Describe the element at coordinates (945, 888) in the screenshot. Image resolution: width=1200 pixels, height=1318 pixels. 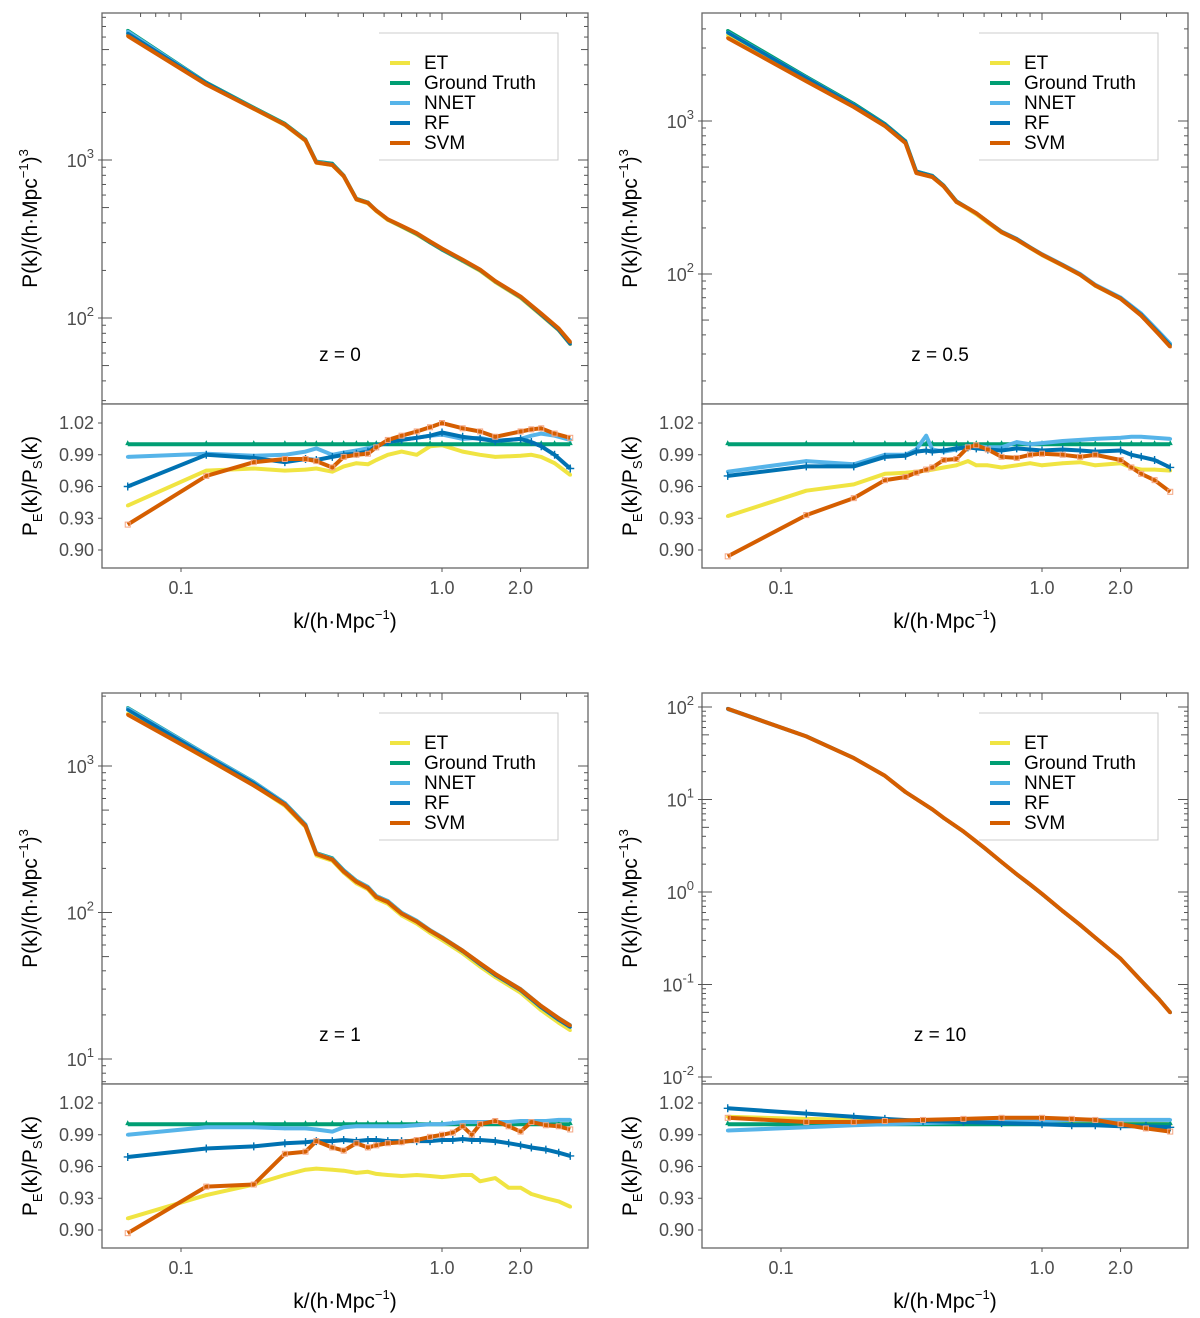
I see `top-plot-frame` at that location.